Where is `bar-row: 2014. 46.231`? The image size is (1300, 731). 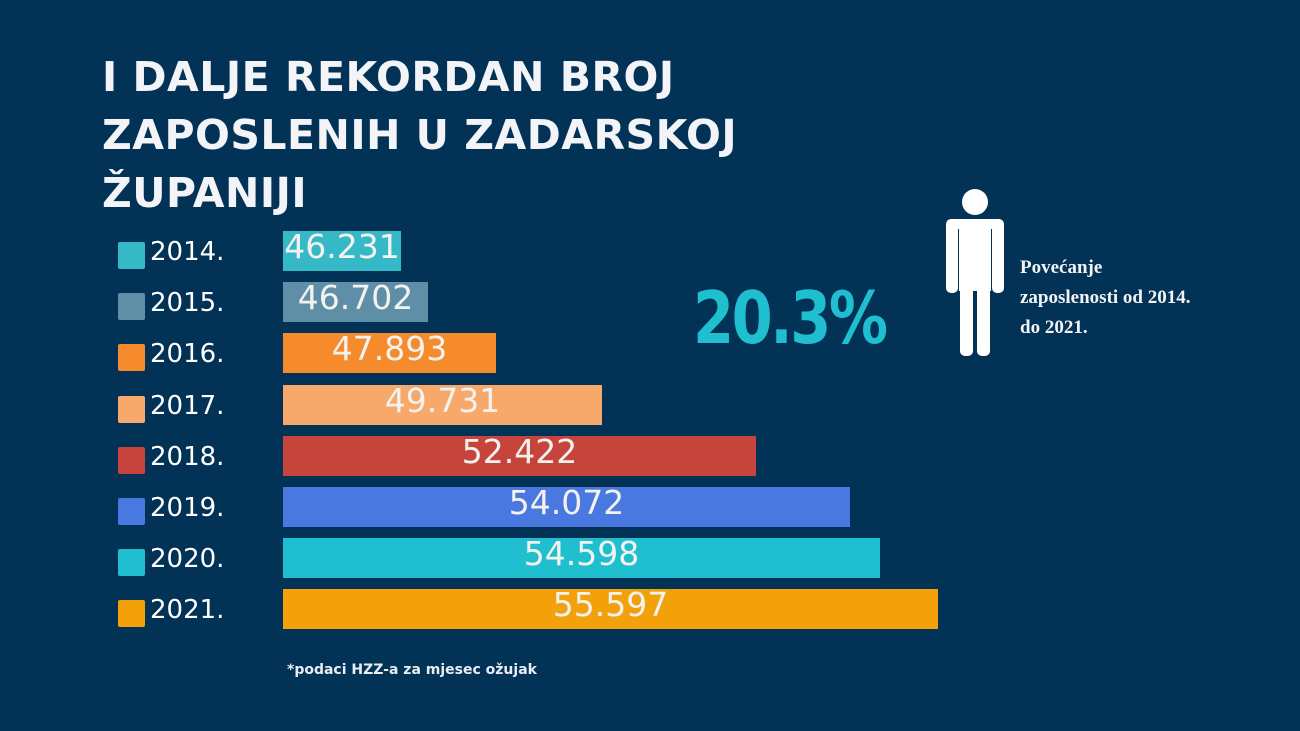
bar-row: 2014. 46.231 is located at coordinates (500, 249).